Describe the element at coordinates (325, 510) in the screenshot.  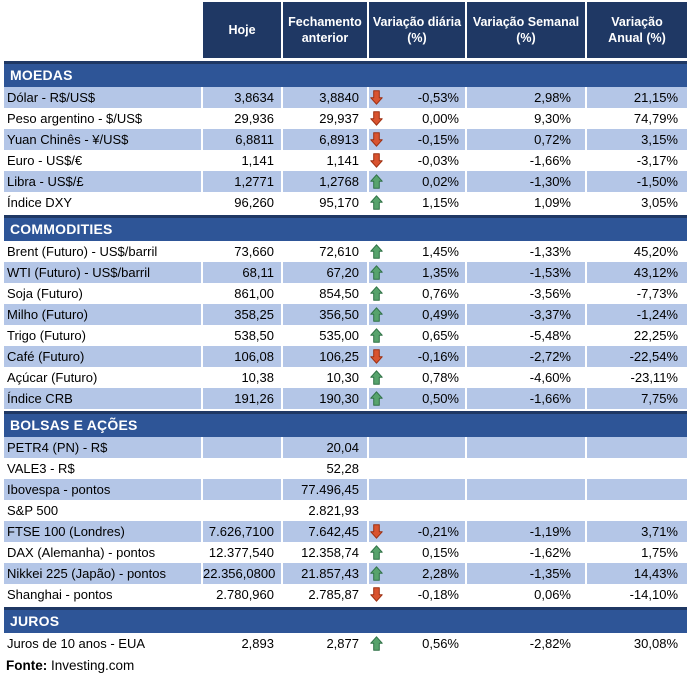
I see `fechamento-value: 2.821,93` at that location.